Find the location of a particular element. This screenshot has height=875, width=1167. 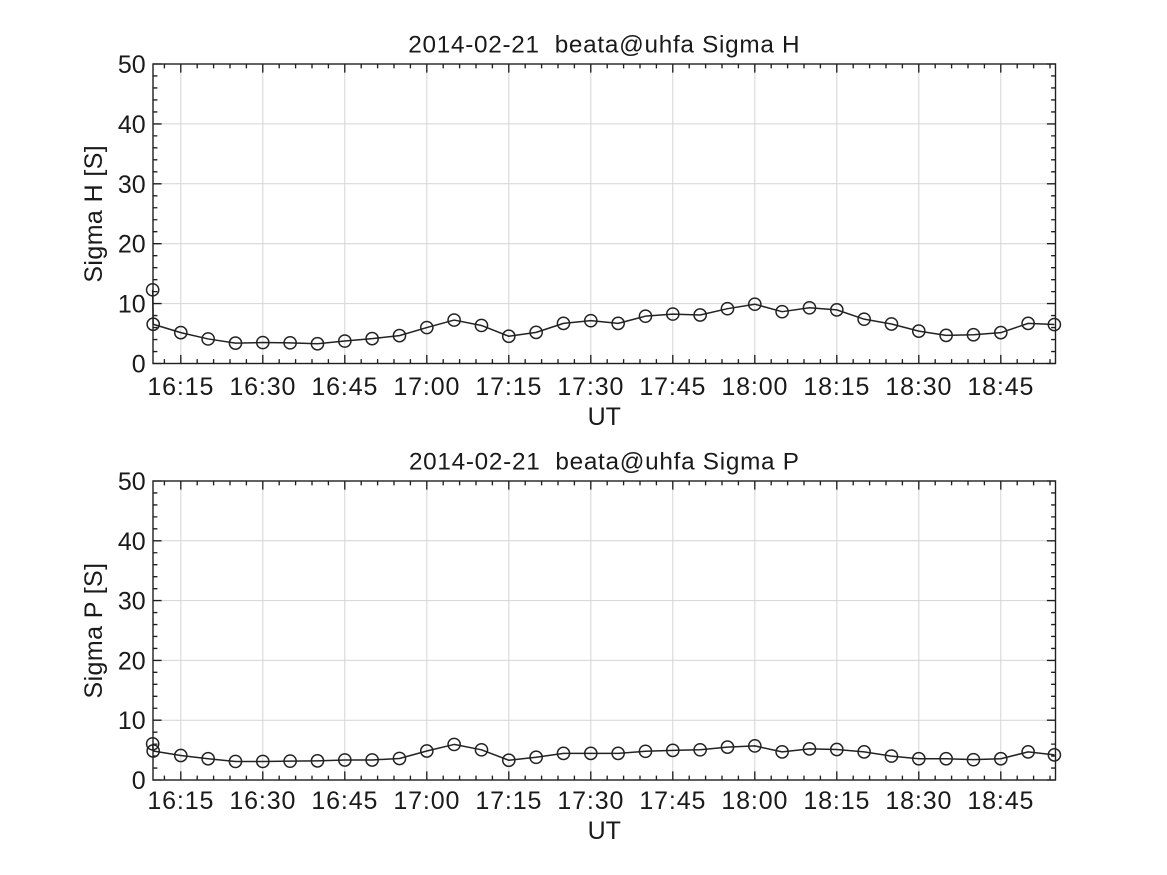

svg-text: Sigma H [S] is located at coordinates (94, 214).